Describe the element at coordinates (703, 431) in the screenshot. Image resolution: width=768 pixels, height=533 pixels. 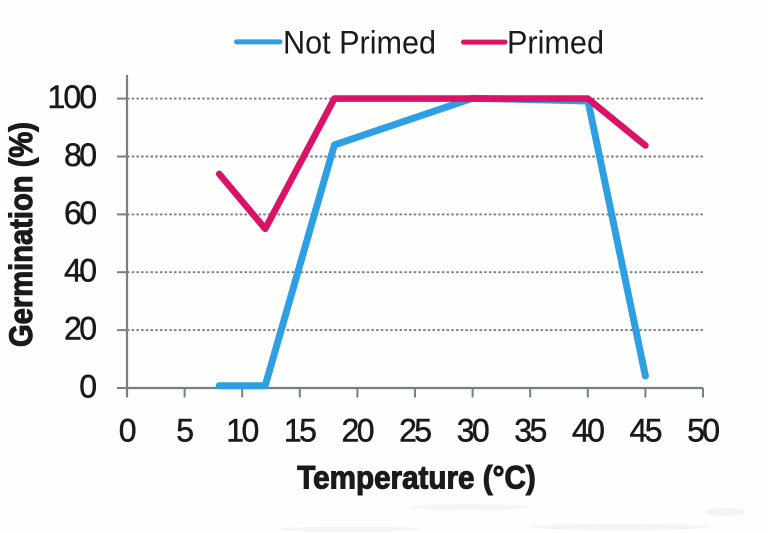
I see `svg-text: 50` at that location.